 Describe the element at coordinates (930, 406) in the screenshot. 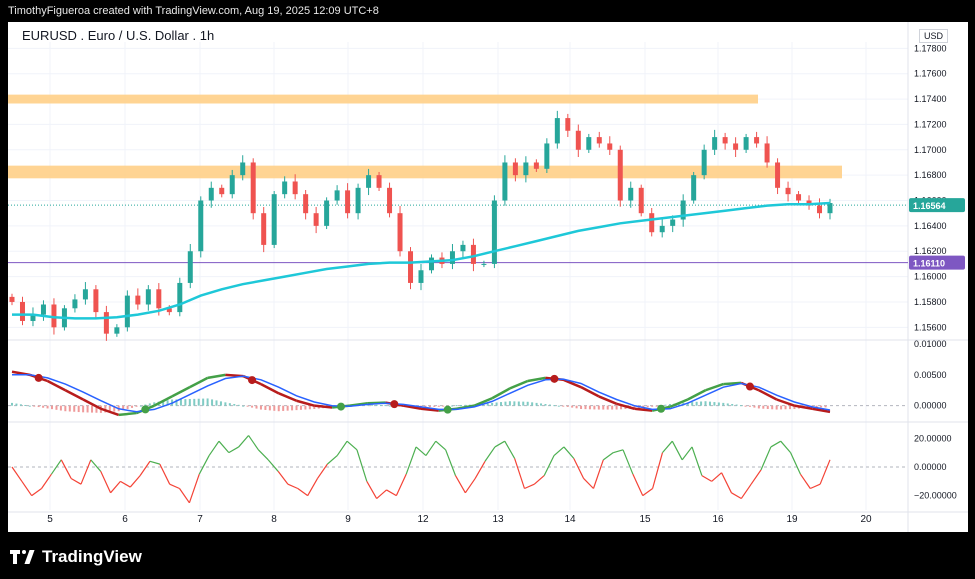

I see `macd-tick-label: 0.00000` at that location.